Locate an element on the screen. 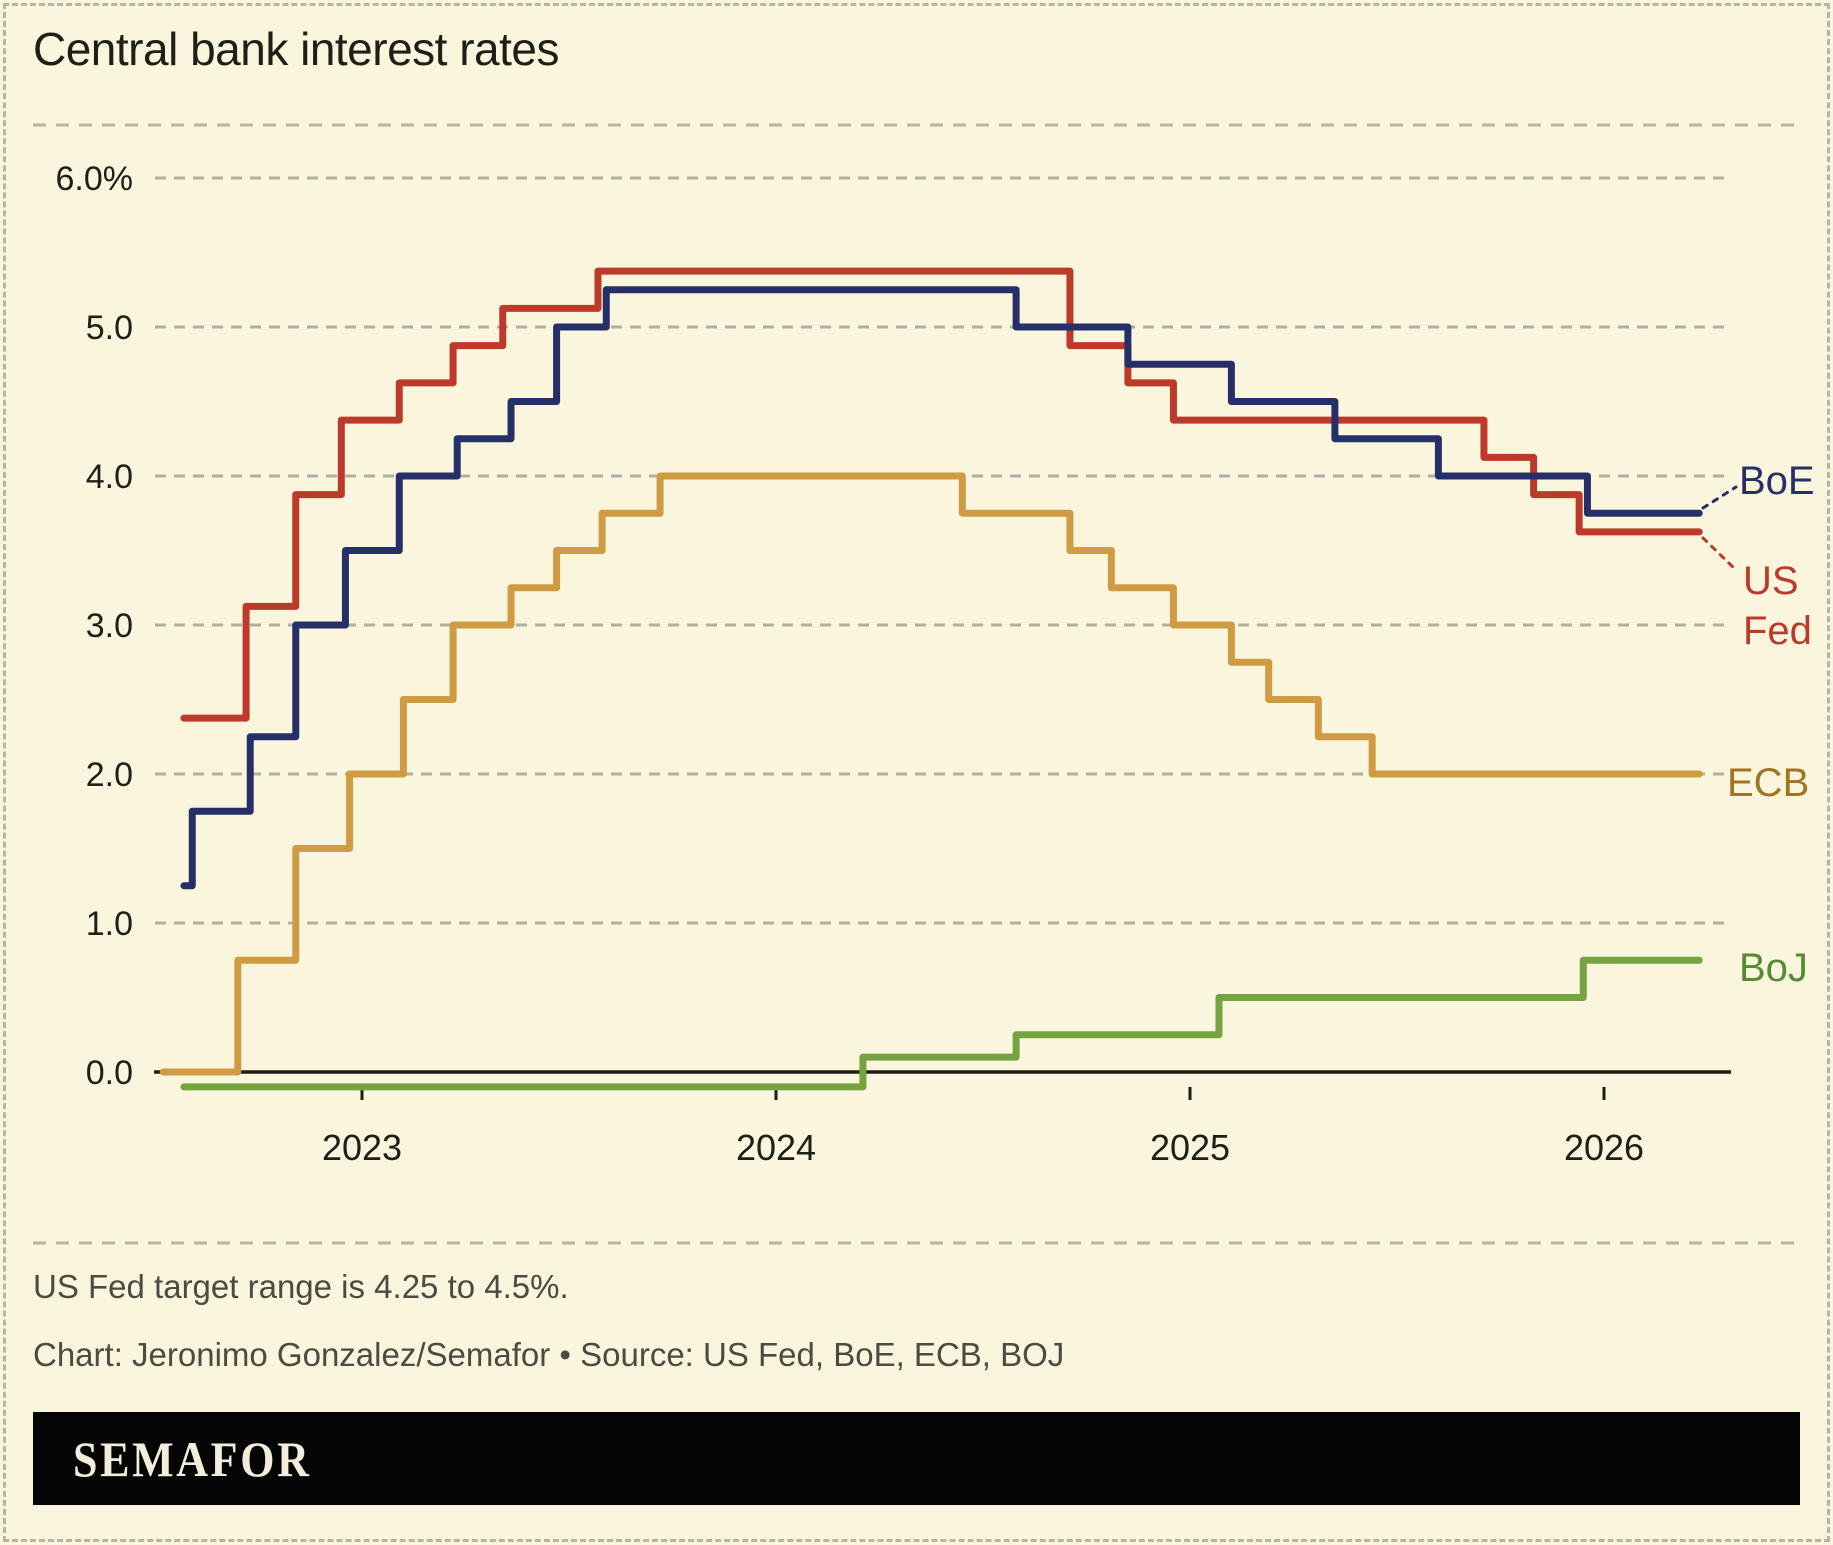  series-label-boe: BoE is located at coordinates (1777, 481).